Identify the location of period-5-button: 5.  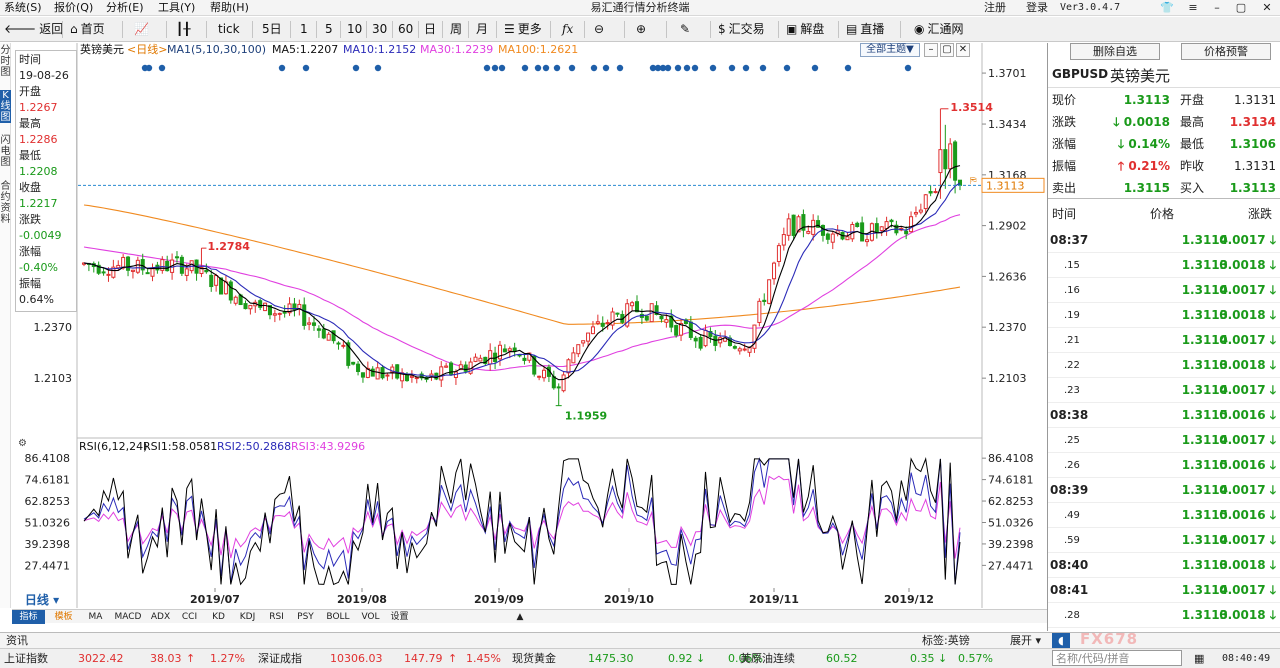
(329, 29).